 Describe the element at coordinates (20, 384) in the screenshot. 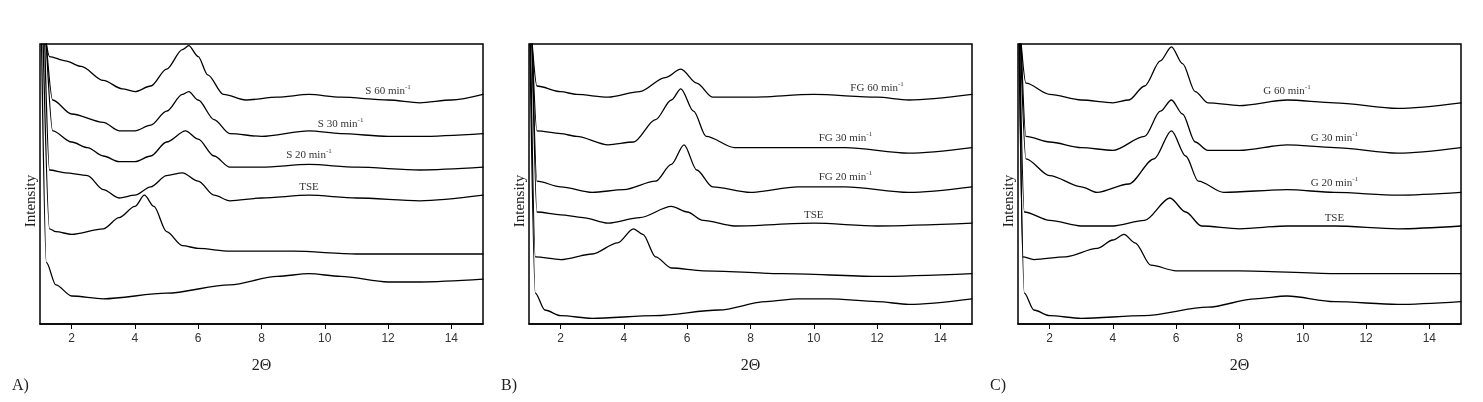

I see `text: A)` at that location.